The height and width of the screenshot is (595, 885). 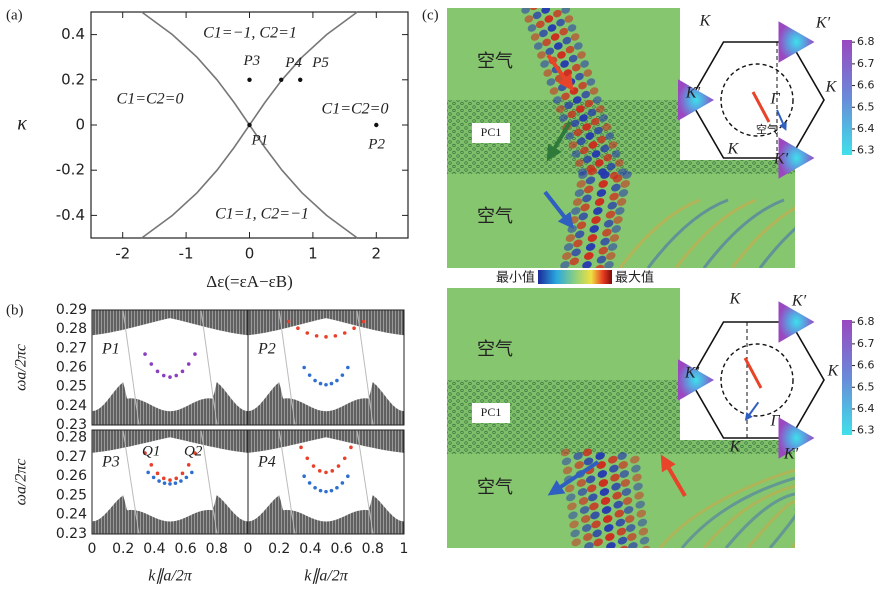 I want to click on point, so click(x=376, y=125).